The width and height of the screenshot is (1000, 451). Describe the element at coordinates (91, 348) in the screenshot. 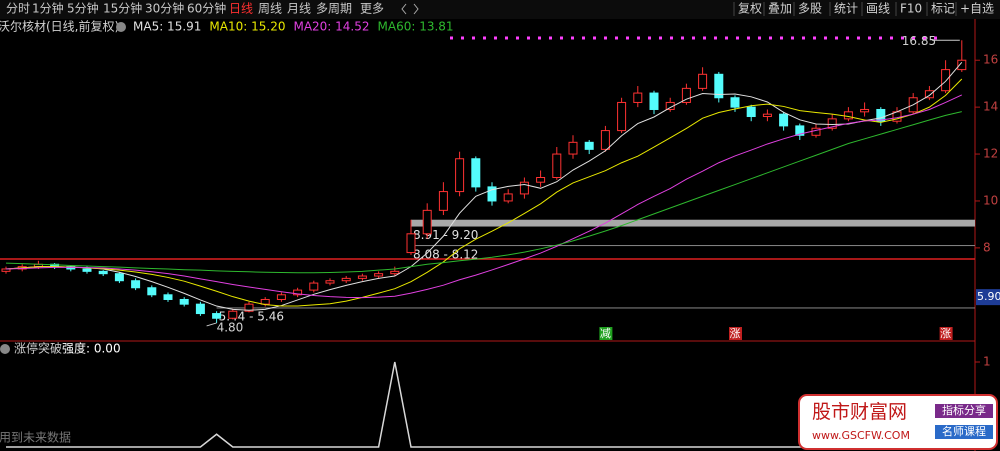

I see `indicator-value: 强度: 0.00` at that location.